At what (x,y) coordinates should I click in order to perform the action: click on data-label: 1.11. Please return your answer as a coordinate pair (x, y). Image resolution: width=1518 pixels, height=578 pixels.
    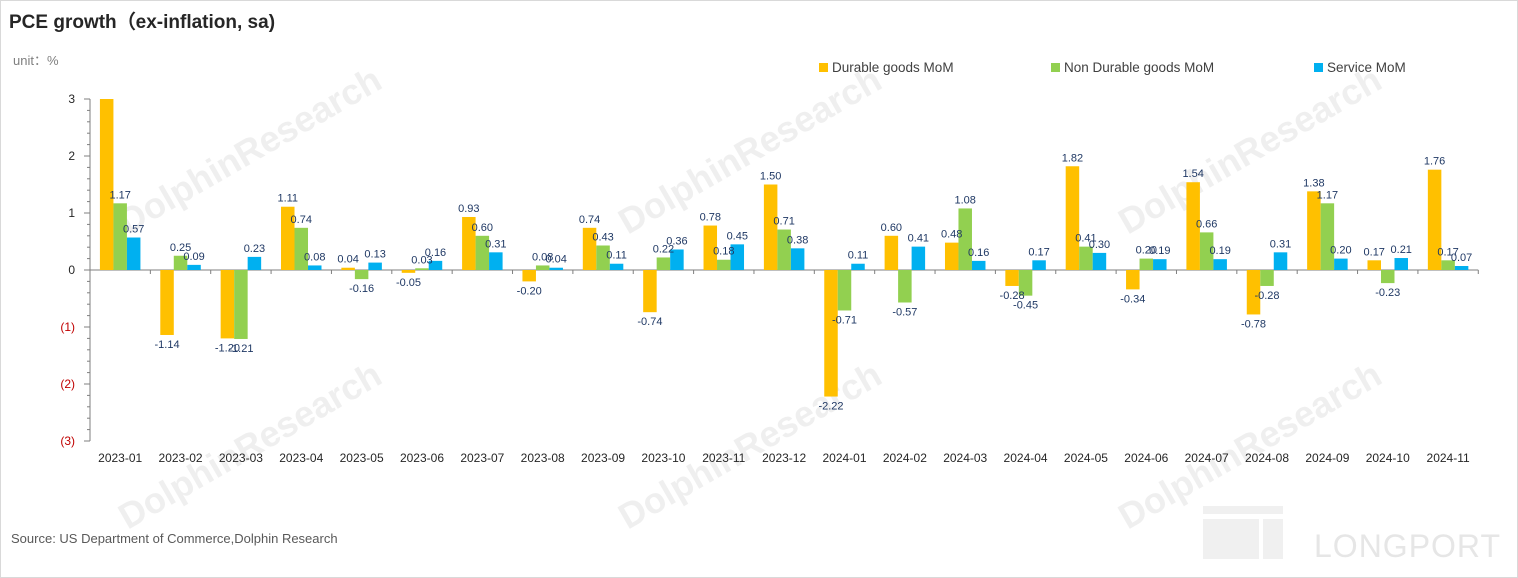
    Looking at the image, I should click on (287, 199).